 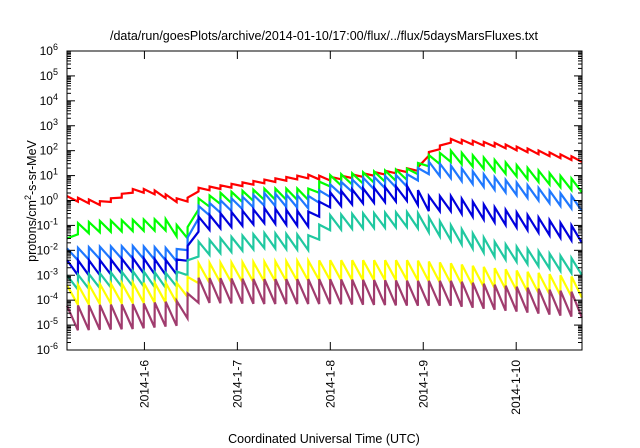 I want to click on x-tick-label: 2014-1-6, so click(x=144, y=384).